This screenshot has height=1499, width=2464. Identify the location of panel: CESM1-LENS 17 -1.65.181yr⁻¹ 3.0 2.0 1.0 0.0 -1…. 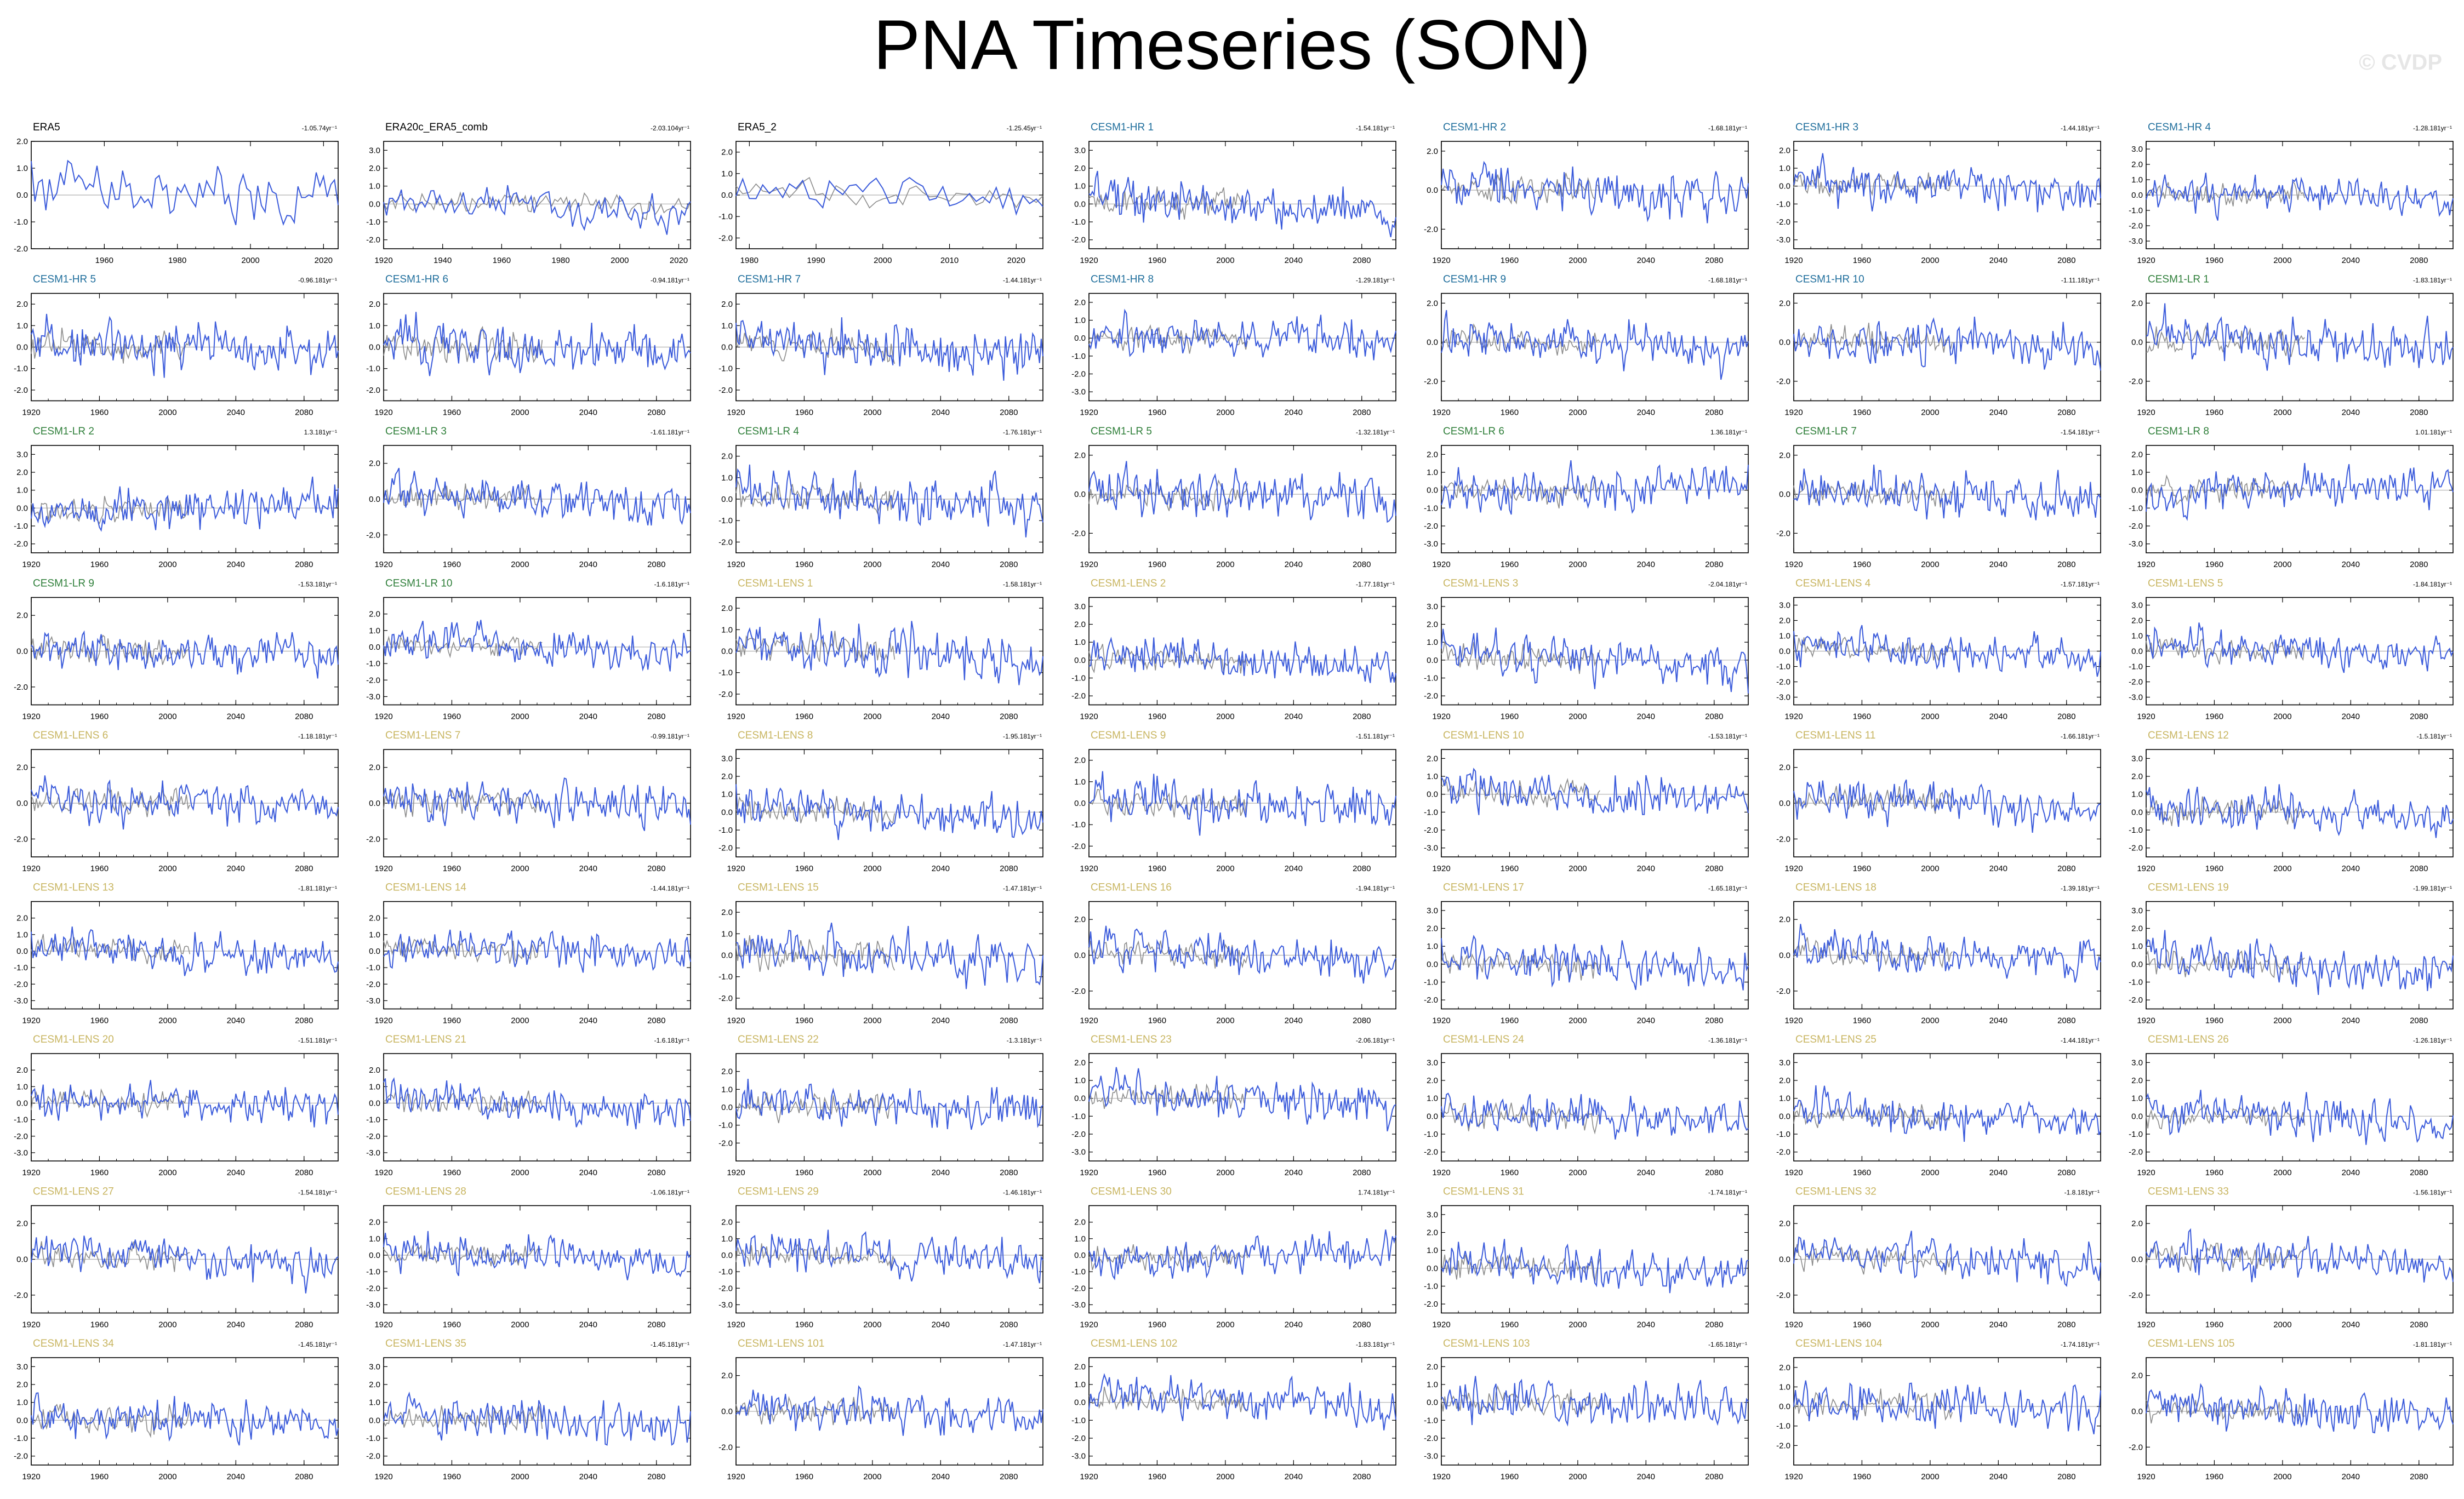
(1586, 954).